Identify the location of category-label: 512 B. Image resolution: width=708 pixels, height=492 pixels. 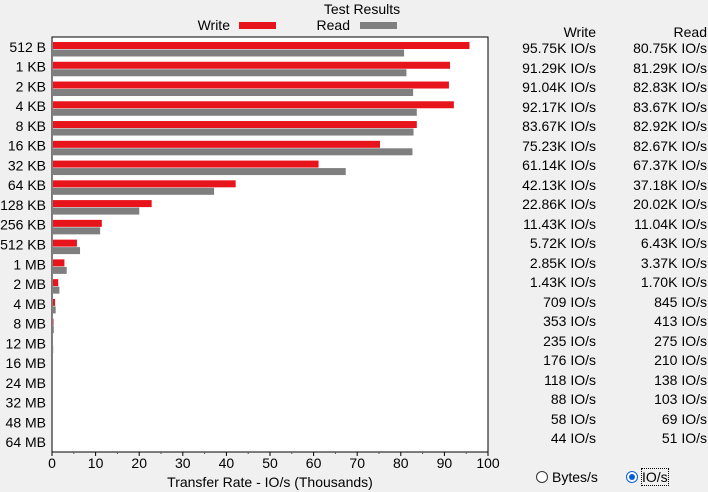
(27, 47).